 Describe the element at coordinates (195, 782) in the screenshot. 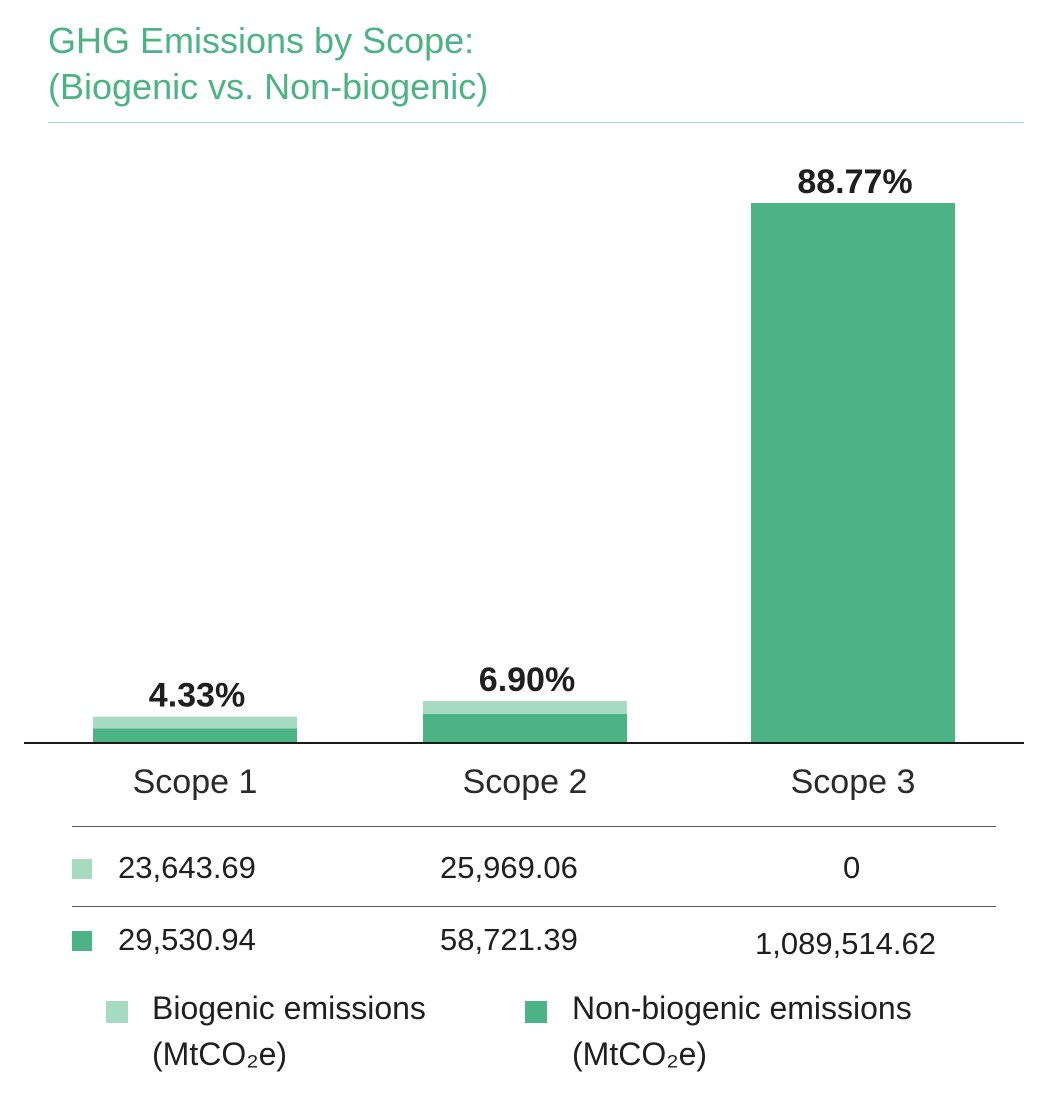

I see `x-tick-label-scope-1: Scope 1` at that location.